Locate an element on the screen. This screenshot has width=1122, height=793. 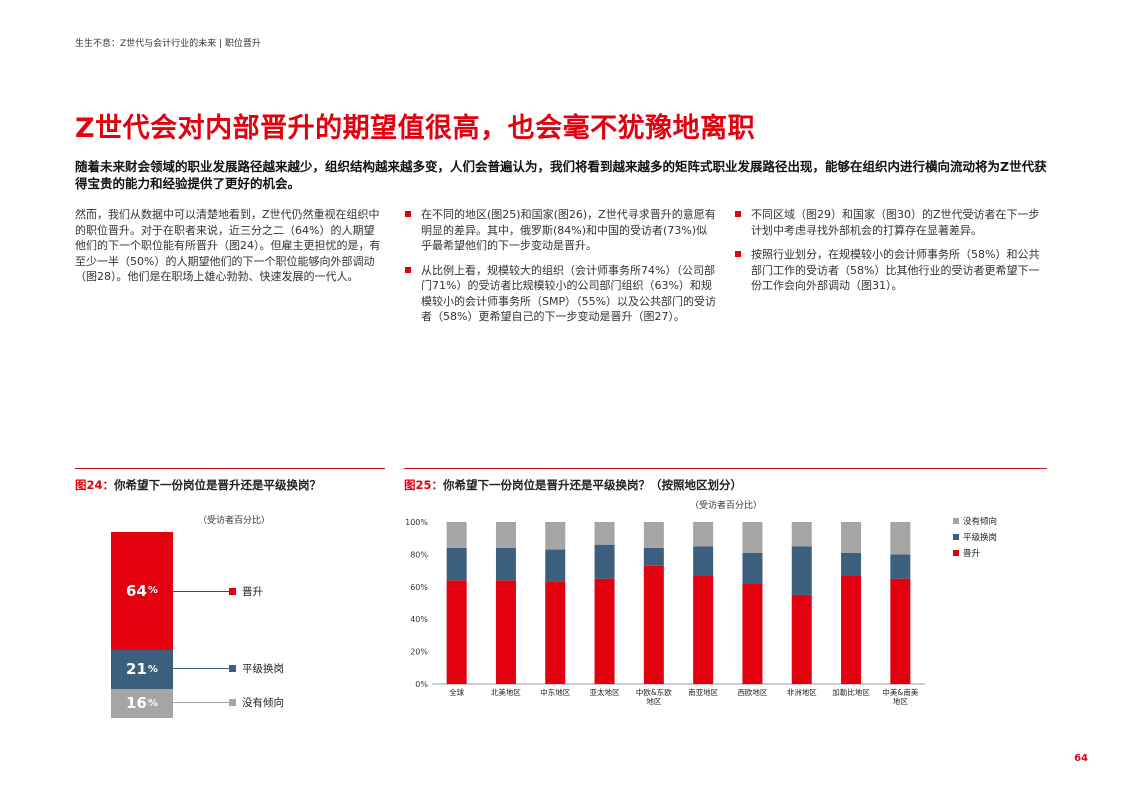
fig25-label: 图25： is located at coordinates (424, 485).